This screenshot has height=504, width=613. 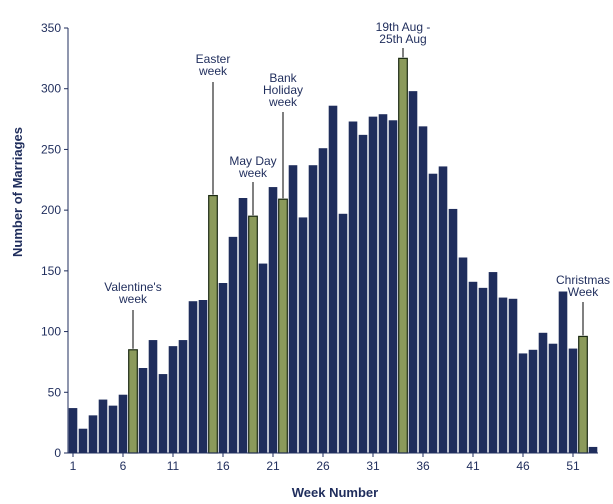 What do you see at coordinates (57, 453) in the screenshot?
I see `y-tick-label: 0` at bounding box center [57, 453].